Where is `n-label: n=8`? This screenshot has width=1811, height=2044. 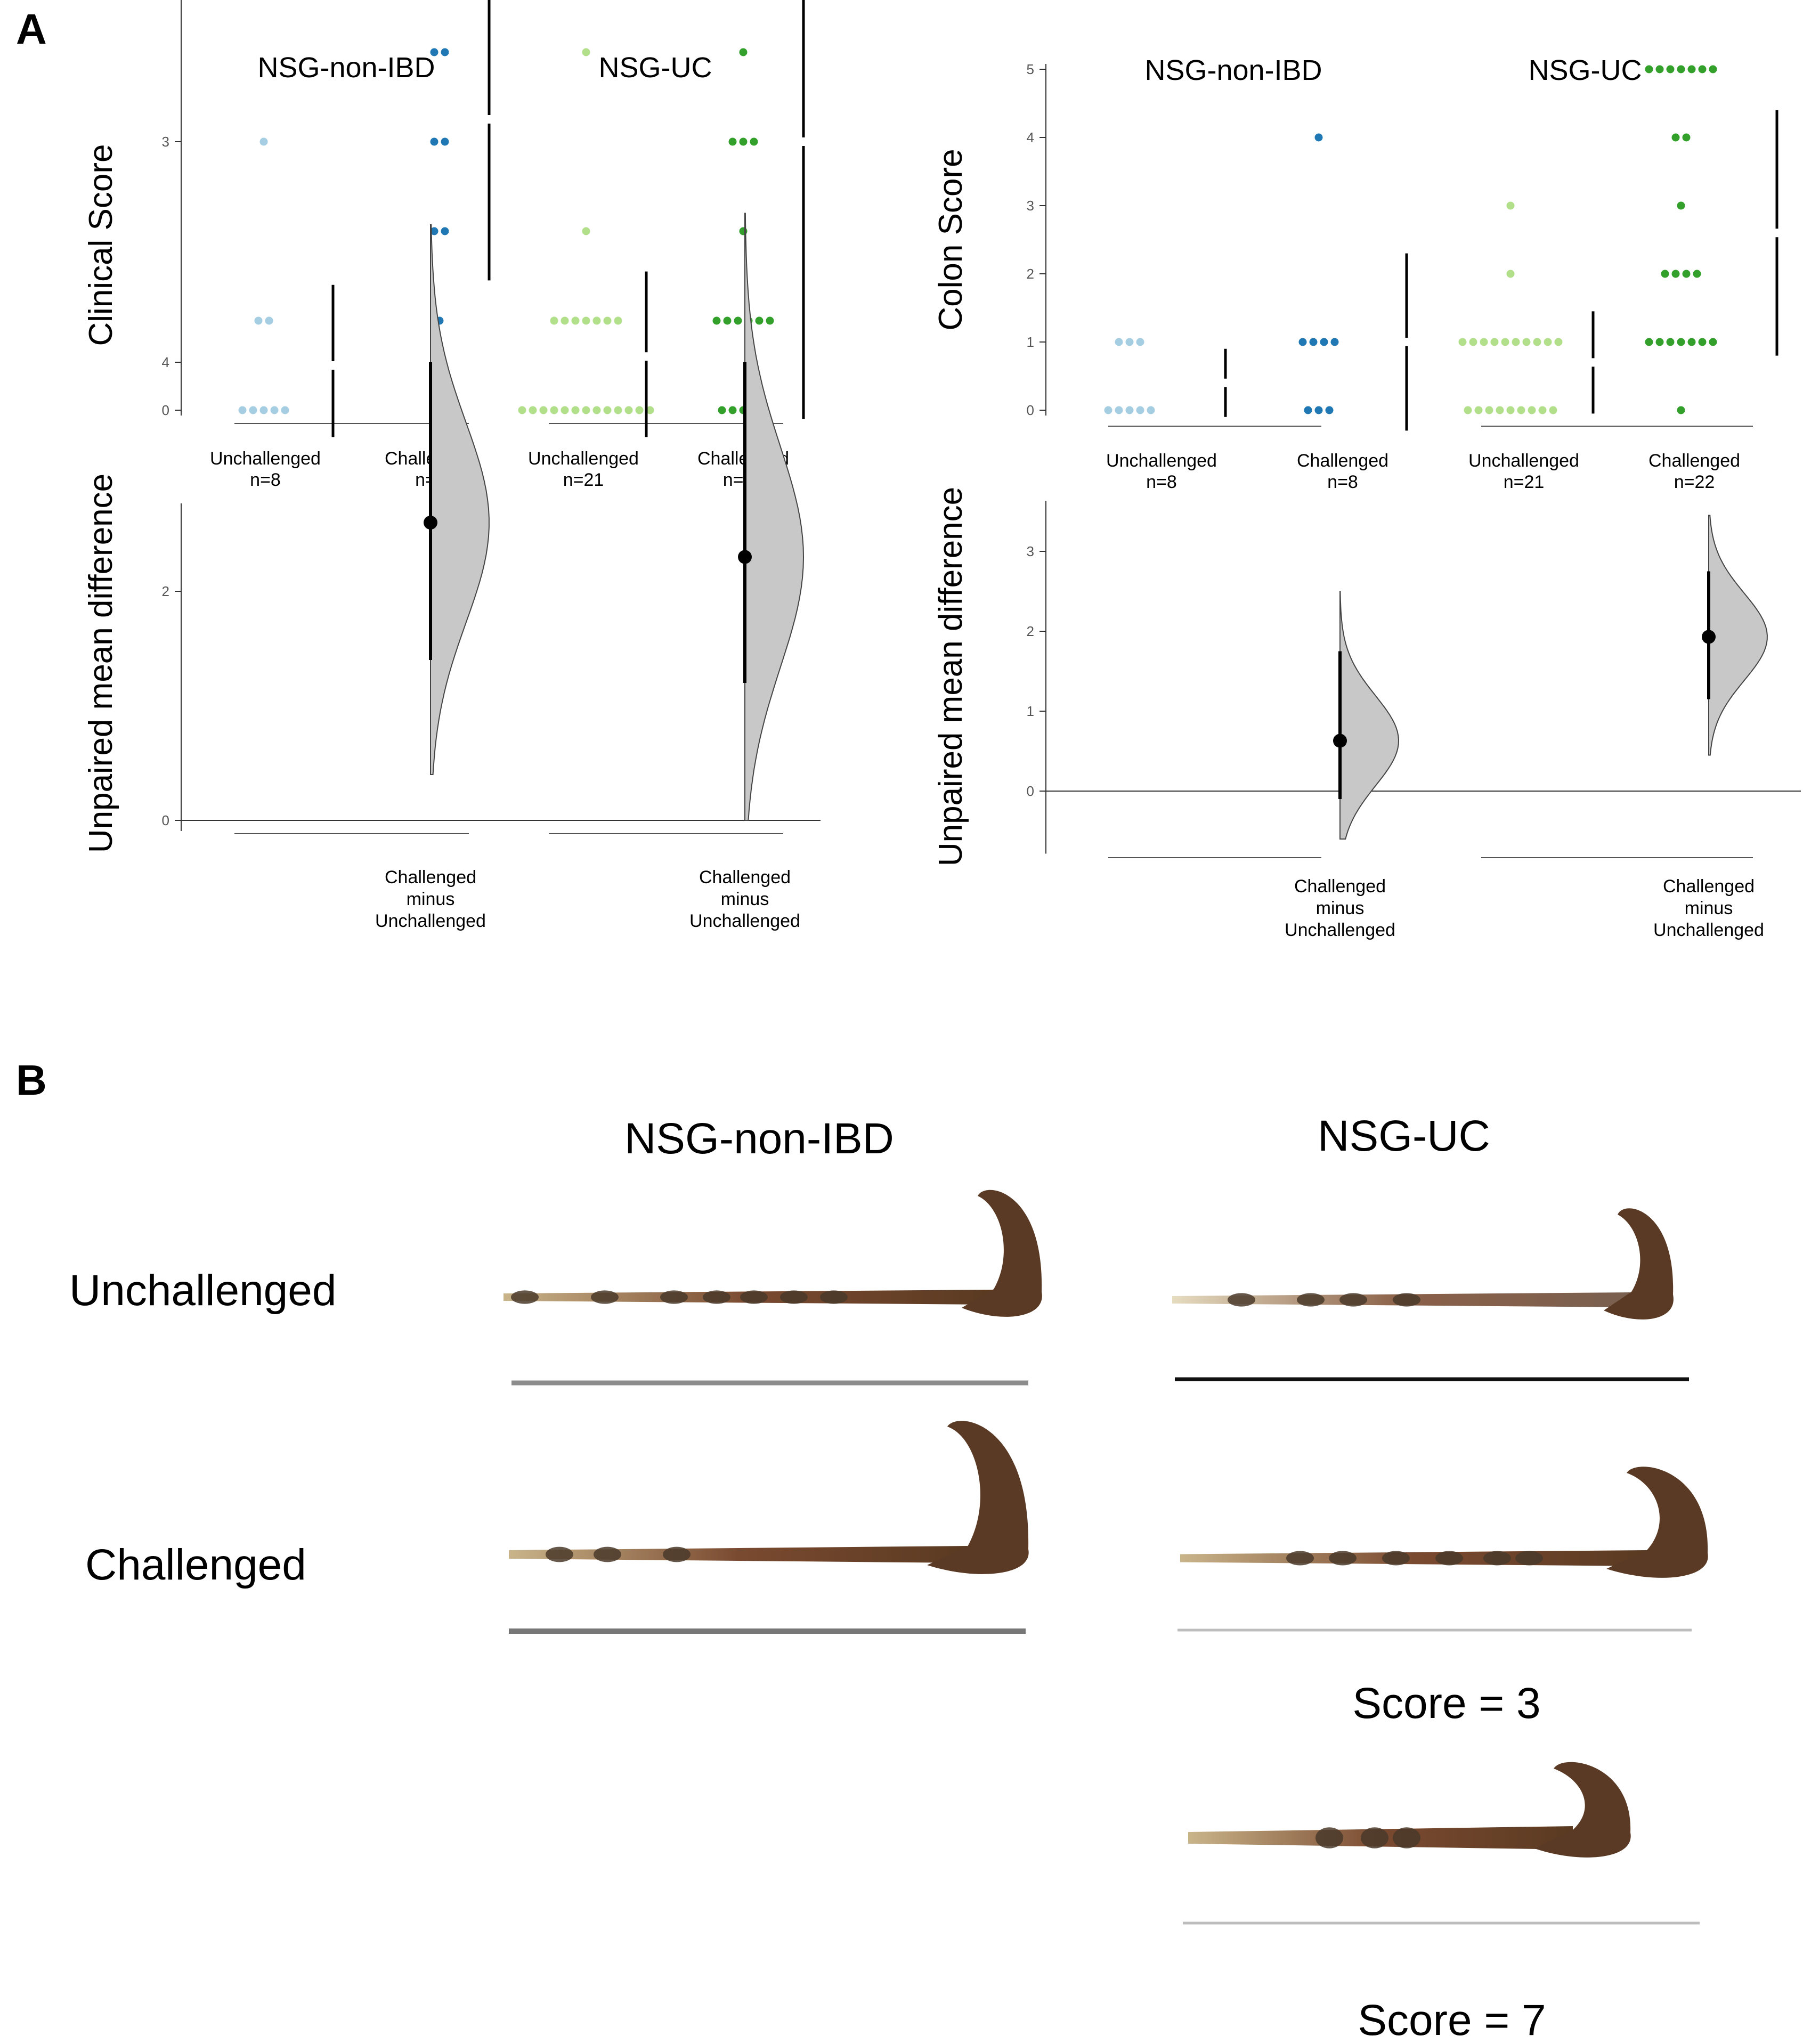
n-label: n=8 is located at coordinates (265, 480).